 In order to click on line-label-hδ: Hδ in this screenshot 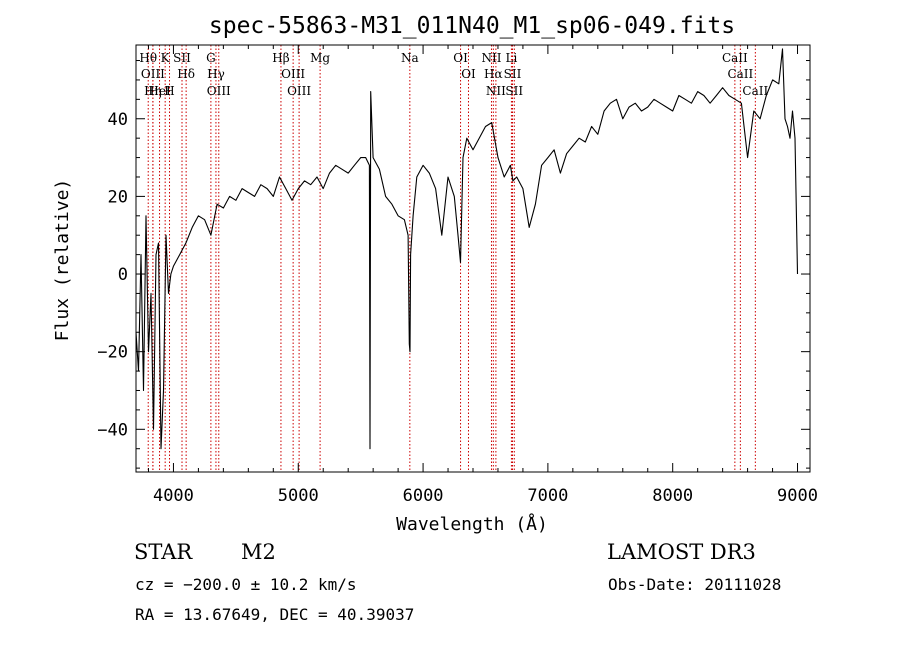, I will do `click(186, 74)`.